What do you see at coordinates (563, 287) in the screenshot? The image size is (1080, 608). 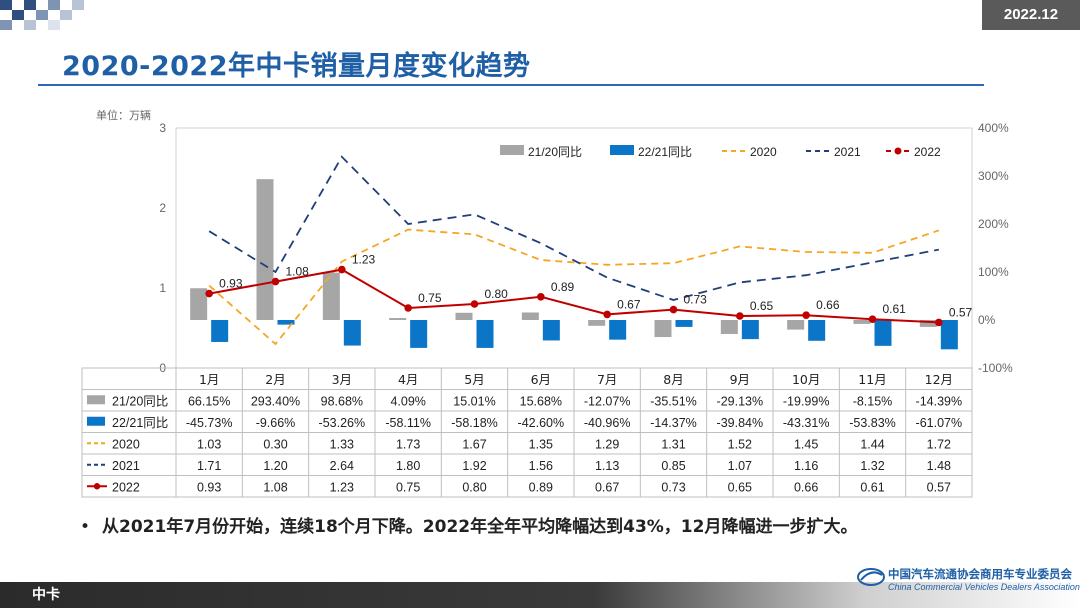 I see `data-label-2022: 0.89` at bounding box center [563, 287].